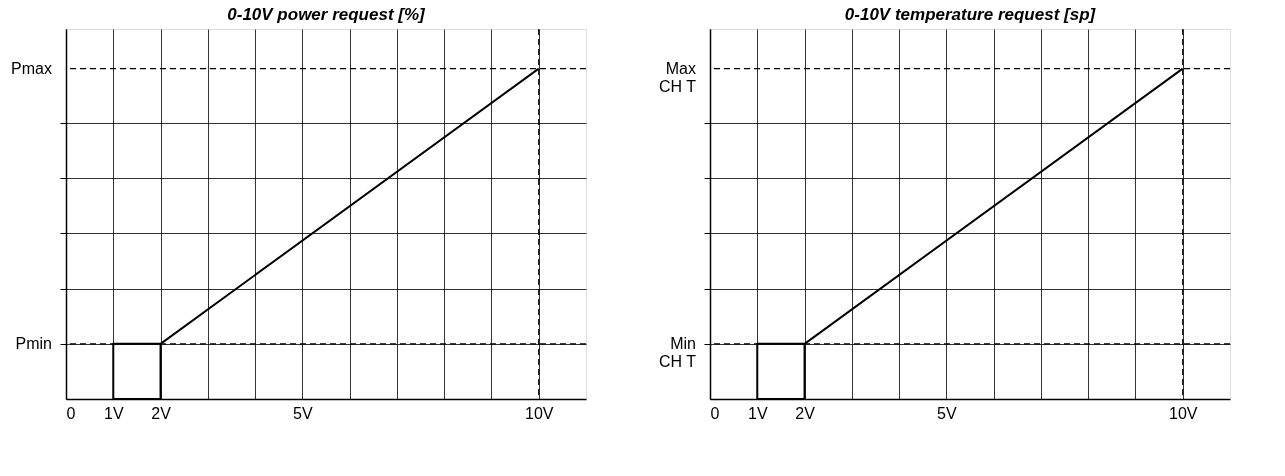 This screenshot has height=476, width=1285. I want to click on chart-title: 0-10V power request [%], so click(327, 15).